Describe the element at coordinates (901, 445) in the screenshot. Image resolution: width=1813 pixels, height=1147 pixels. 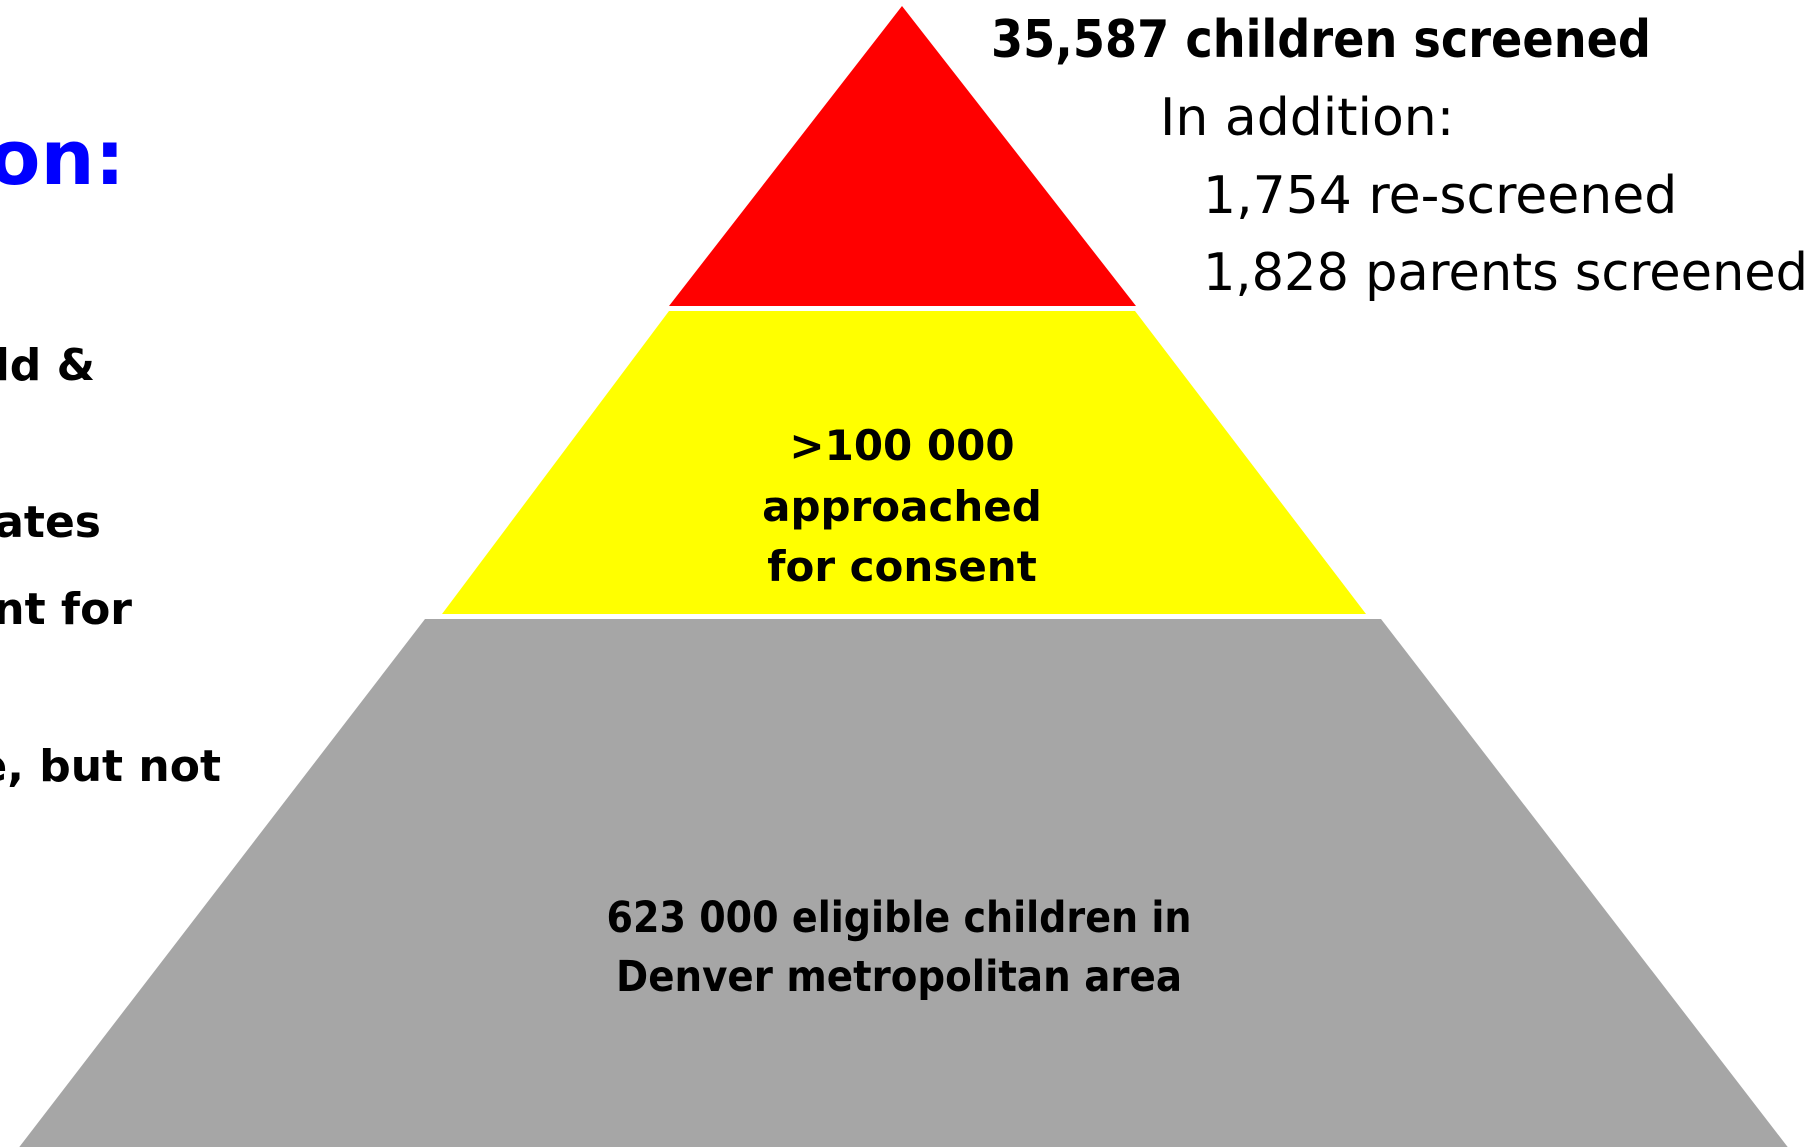
I see `middle-label: >100 000` at that location.